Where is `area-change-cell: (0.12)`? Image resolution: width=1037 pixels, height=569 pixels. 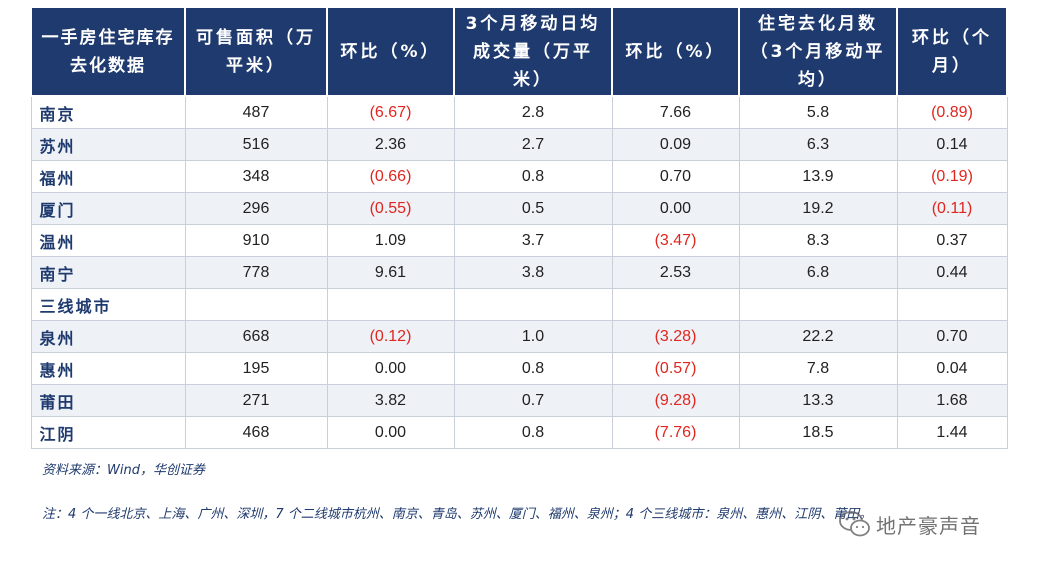 area-change-cell: (0.12) is located at coordinates (390, 336).